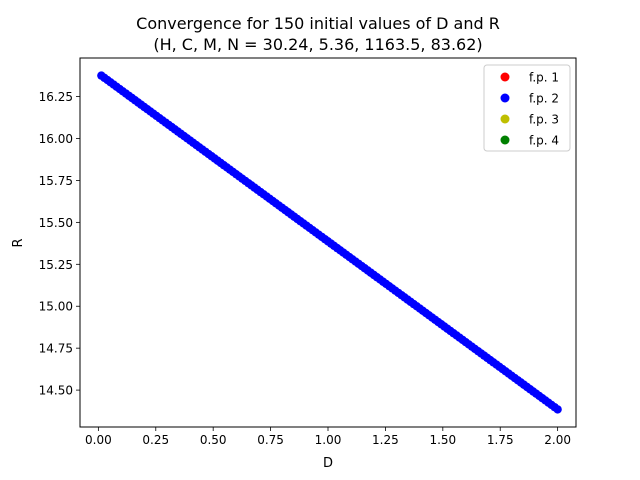  I want to click on x-tick-label: 0.25, so click(155, 440).